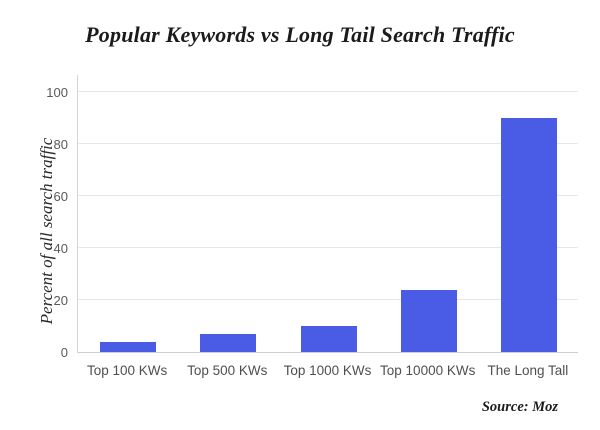 Image resolution: width=600 pixels, height=430 pixels. I want to click on y-tick-label-60: 60, so click(60, 197).